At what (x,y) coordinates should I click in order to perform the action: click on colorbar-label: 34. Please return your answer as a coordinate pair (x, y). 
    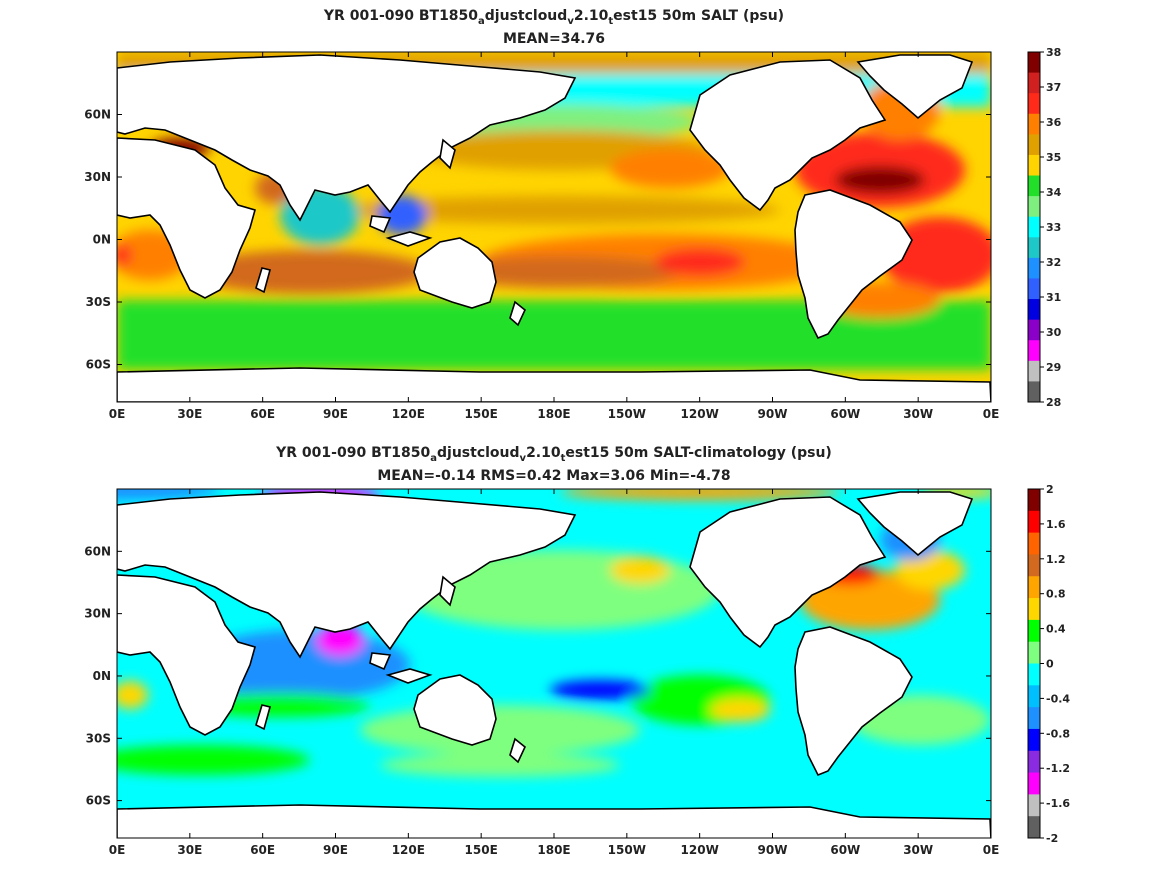
    Looking at the image, I should click on (1054, 192).